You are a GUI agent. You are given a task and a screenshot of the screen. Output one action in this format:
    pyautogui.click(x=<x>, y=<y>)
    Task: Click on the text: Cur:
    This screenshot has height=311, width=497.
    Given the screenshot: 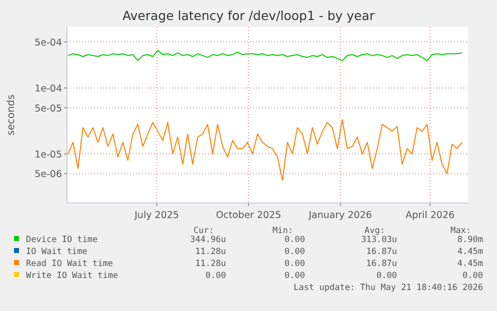 What is the action you would take?
    pyautogui.click(x=204, y=231)
    